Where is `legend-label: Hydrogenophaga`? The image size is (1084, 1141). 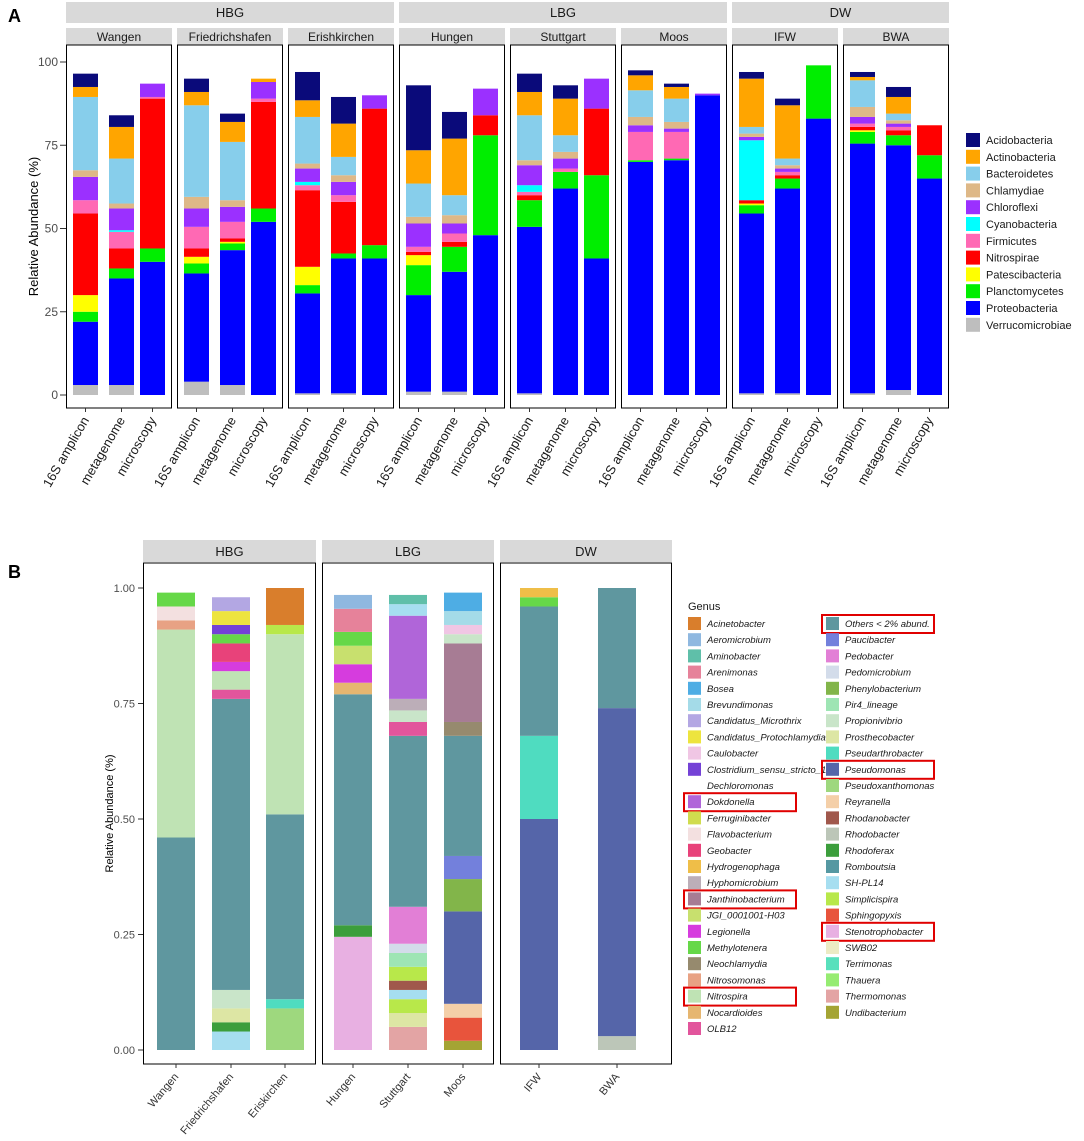 legend-label: Hydrogenophaga is located at coordinates (743, 867).